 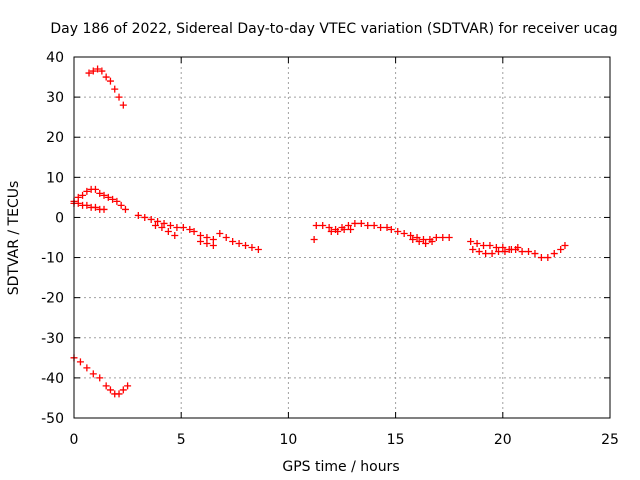 I want to click on y-tick-label: 30, so click(x=55, y=98).